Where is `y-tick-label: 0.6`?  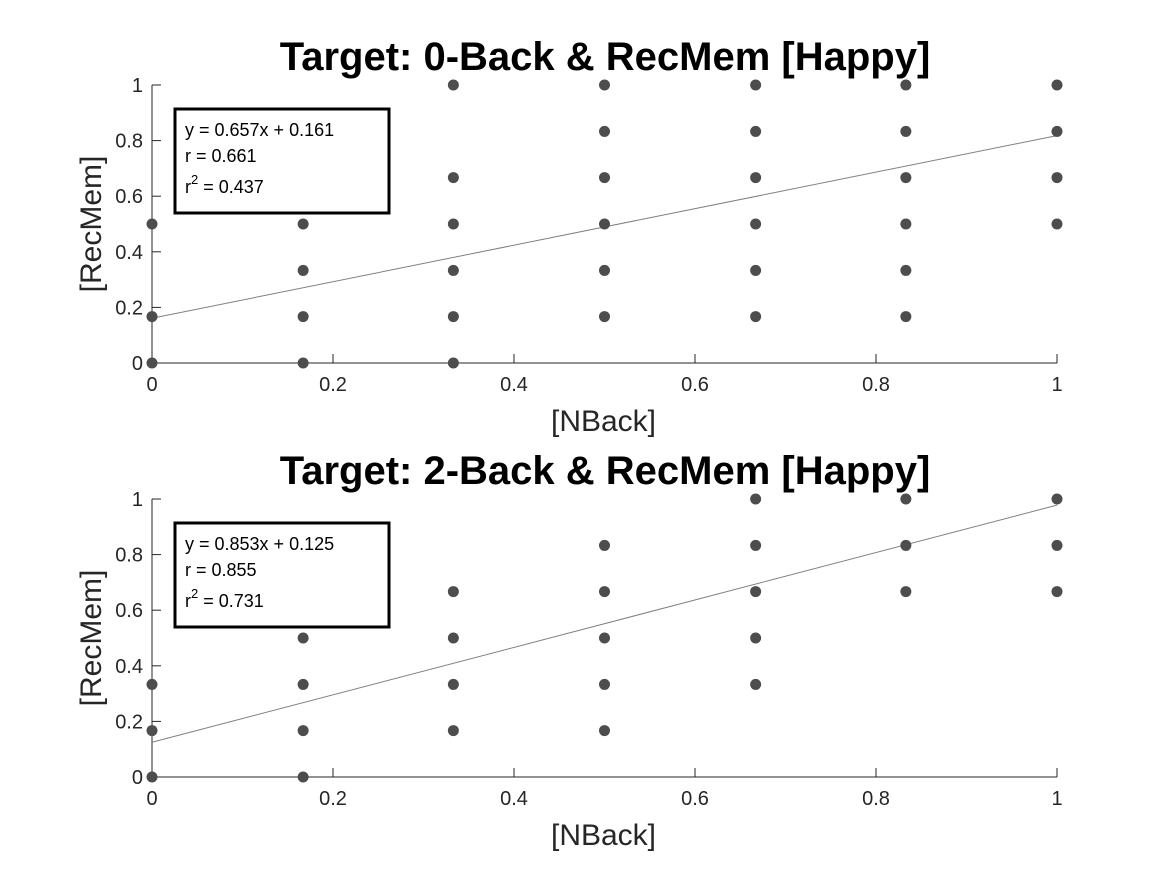
y-tick-label: 0.6 is located at coordinates (129, 611).